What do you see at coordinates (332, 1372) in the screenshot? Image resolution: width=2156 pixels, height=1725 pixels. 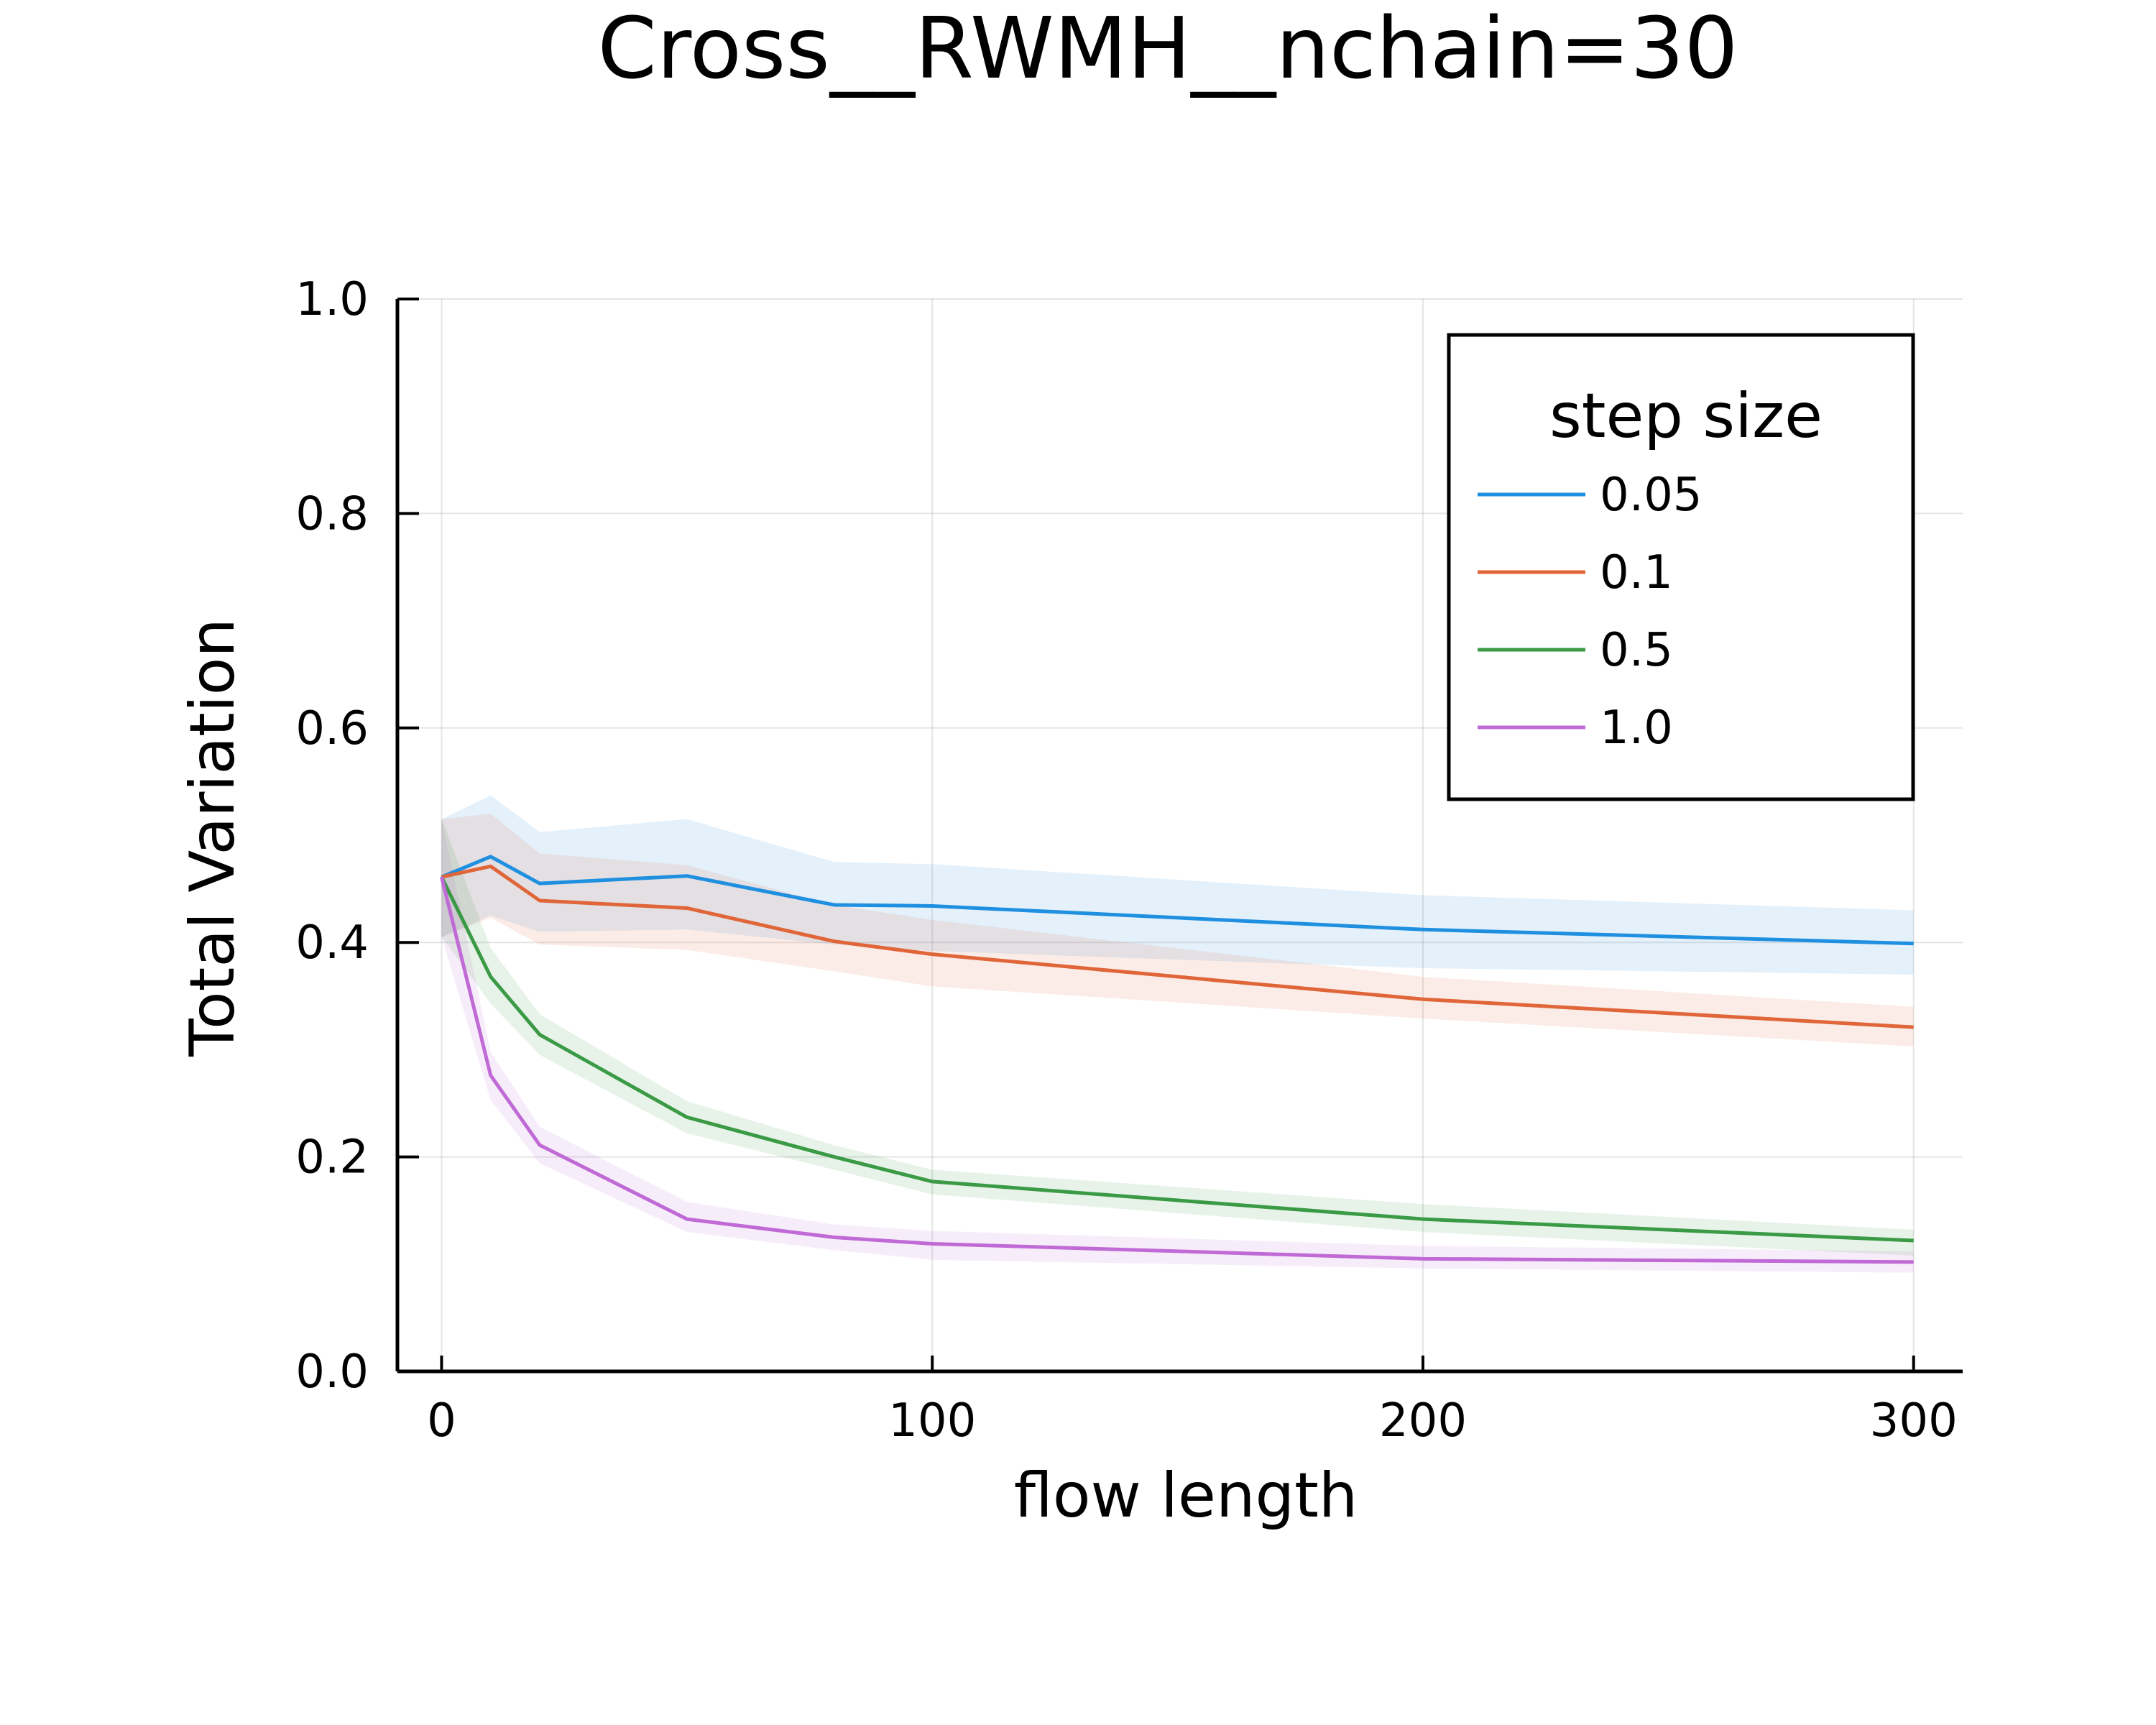 I see `y-tick-label: 0.0` at bounding box center [332, 1372].